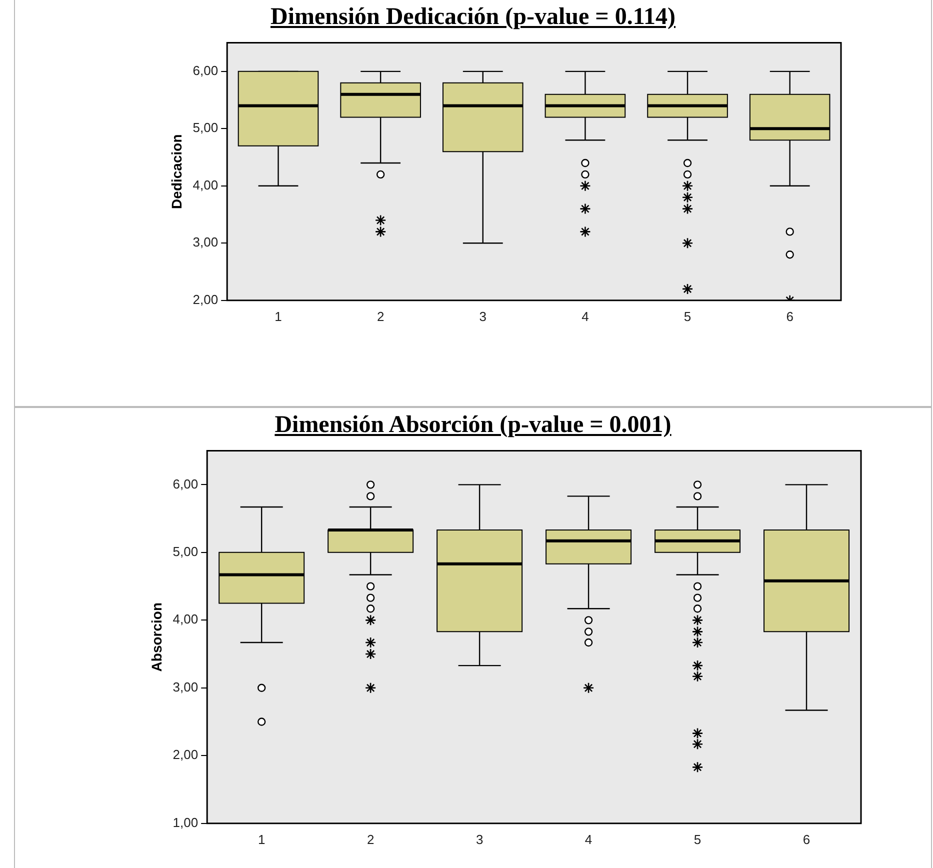  Describe the element at coordinates (185, 822) in the screenshot. I see `y-tick-label: 1,00` at that location.